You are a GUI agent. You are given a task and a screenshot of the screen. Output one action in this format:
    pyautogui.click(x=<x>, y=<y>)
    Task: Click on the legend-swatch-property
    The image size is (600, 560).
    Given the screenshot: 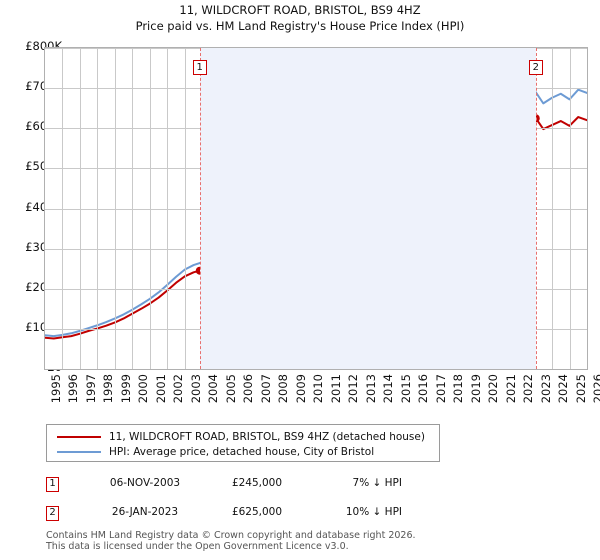 What is the action you would take?
    pyautogui.click(x=79, y=436)
    